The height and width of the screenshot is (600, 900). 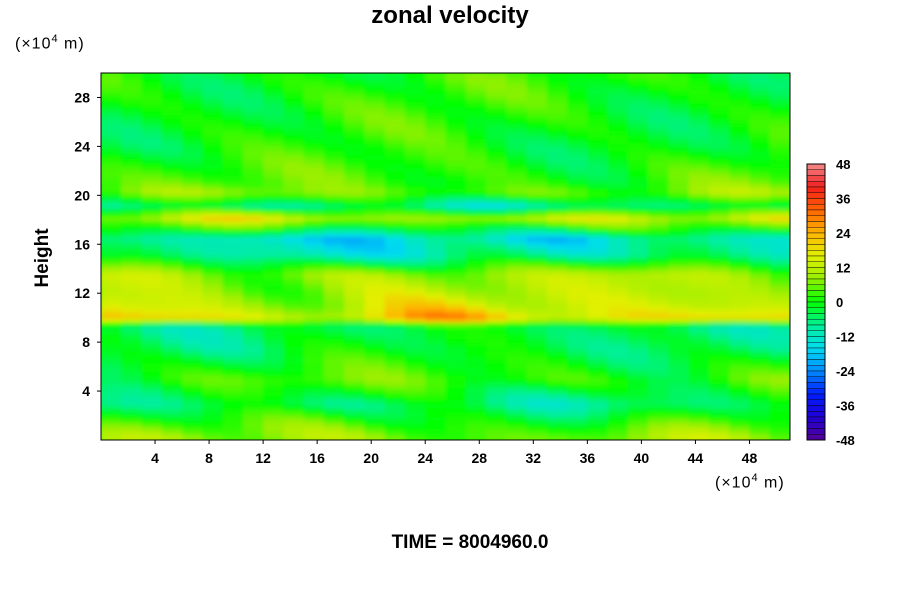 I want to click on x-tick-label: 24, so click(x=425, y=458).